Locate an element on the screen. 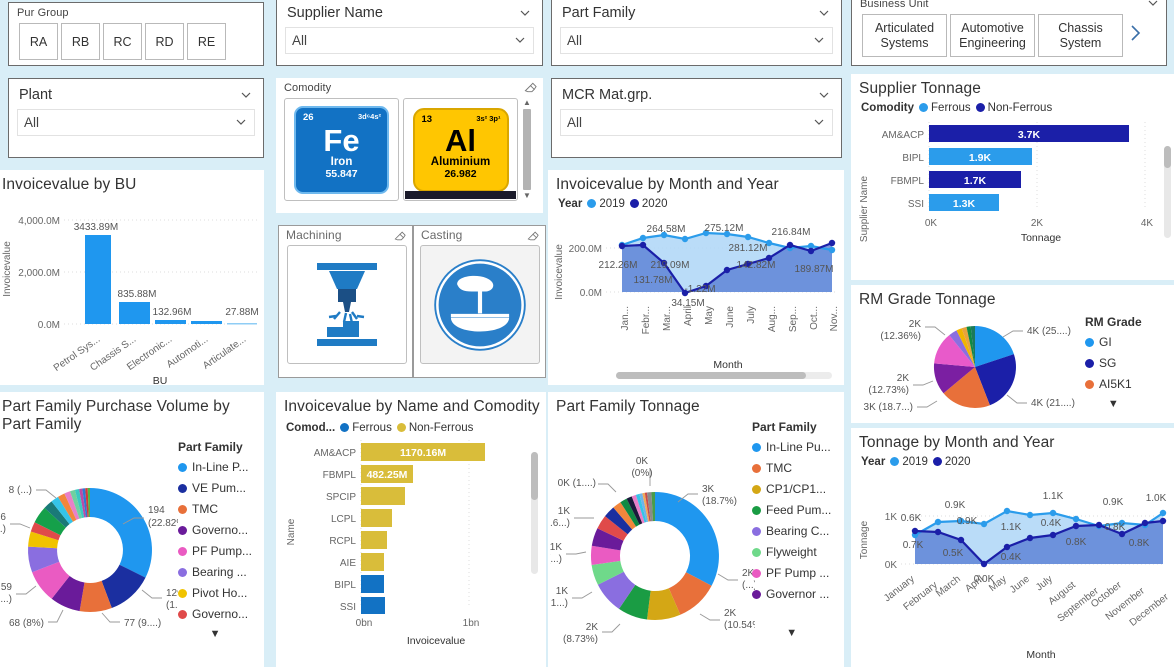 The image size is (1174, 667). slicer-pur-group: Pur Group RA RB RC RD RE is located at coordinates (136, 34).